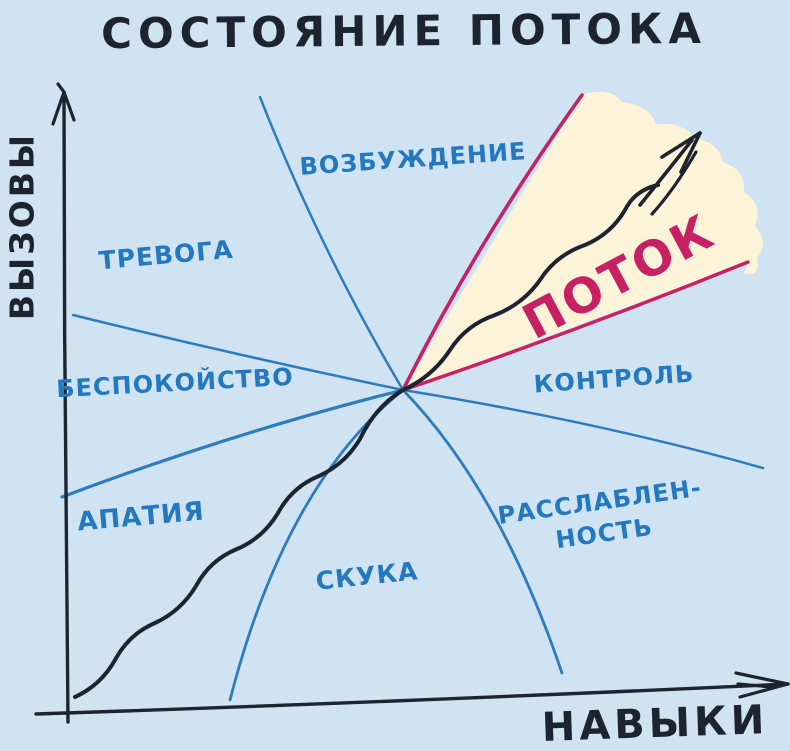 The height and width of the screenshot is (751, 790). What do you see at coordinates (655, 724) in the screenshot?
I see `x-axis-label: НАВЫКИ` at bounding box center [655, 724].